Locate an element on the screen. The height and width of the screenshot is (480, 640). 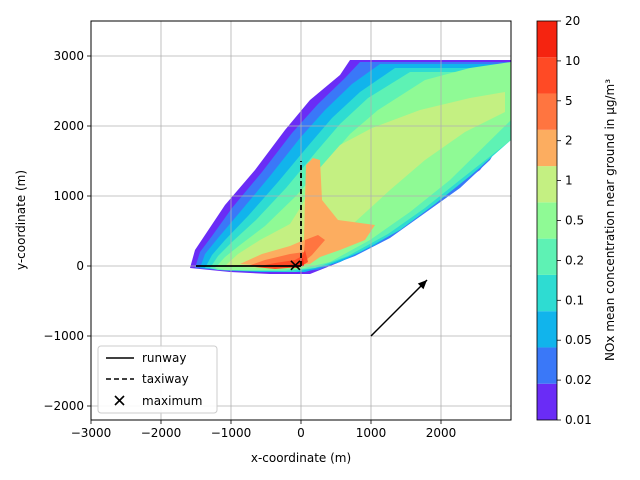
x-tick-label: −1000 is located at coordinates (231, 433).